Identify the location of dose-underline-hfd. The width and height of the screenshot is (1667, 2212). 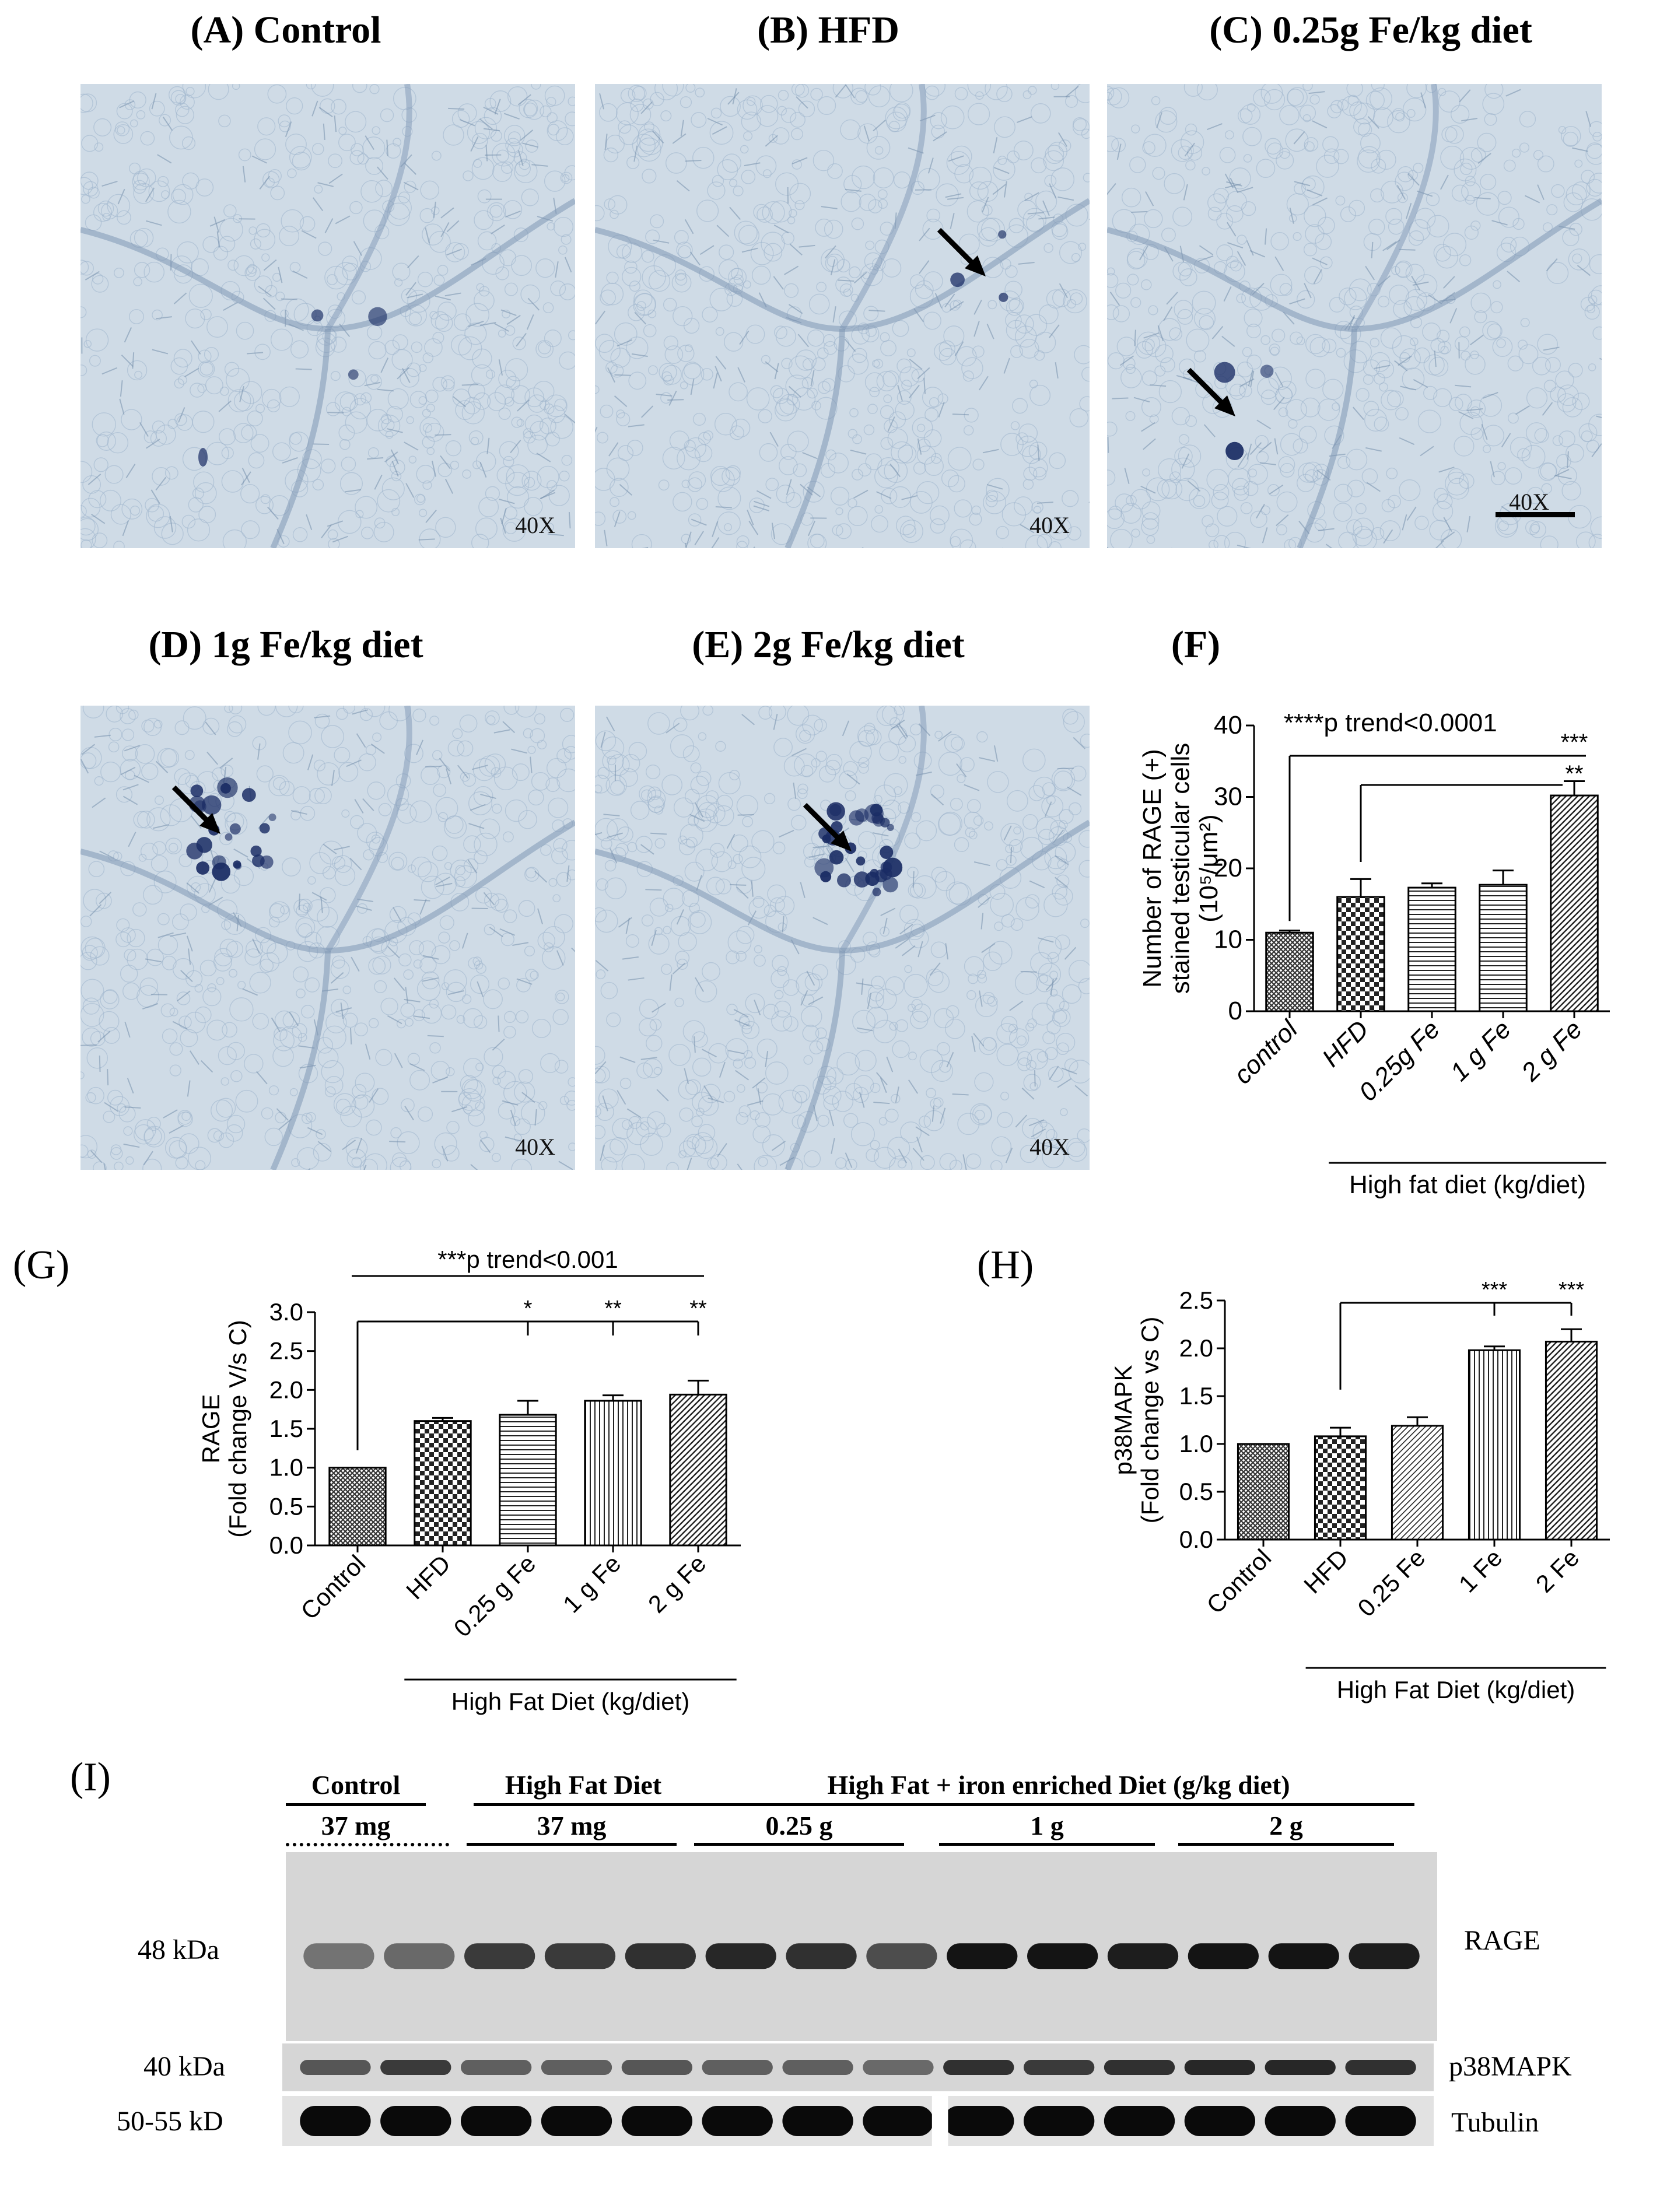
(572, 1844).